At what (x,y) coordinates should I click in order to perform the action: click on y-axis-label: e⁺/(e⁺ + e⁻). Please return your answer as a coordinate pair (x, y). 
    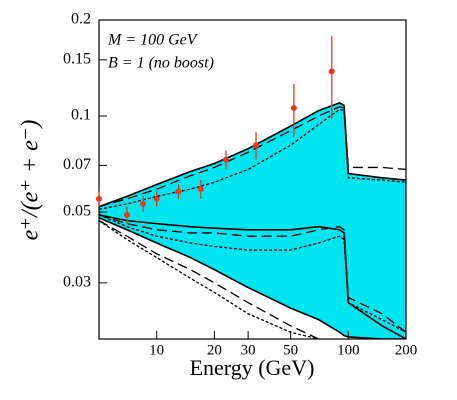
    Looking at the image, I should click on (31, 180).